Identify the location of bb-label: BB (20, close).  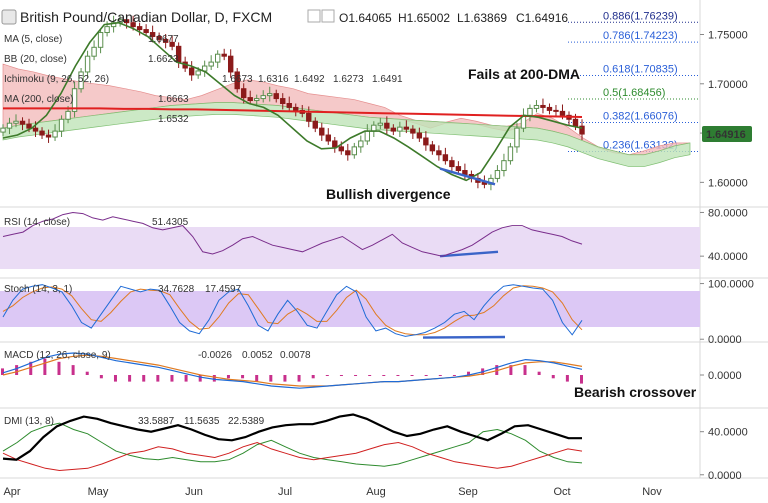
(35, 59).